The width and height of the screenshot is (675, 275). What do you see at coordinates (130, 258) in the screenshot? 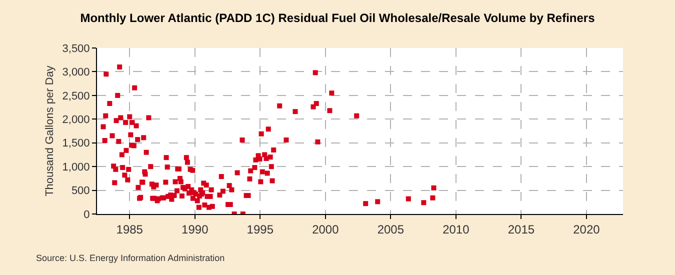
I see `source-note: Source: U.S. Energy Information Administration` at bounding box center [130, 258].